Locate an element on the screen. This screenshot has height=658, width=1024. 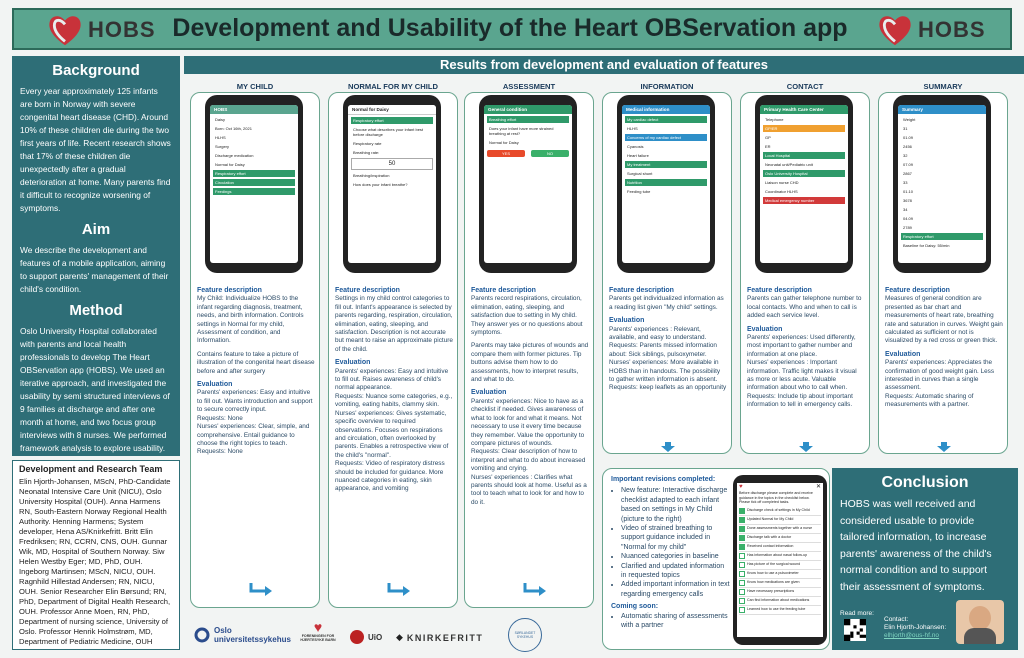
screen-row: Feedings is located at coordinates (254, 191).